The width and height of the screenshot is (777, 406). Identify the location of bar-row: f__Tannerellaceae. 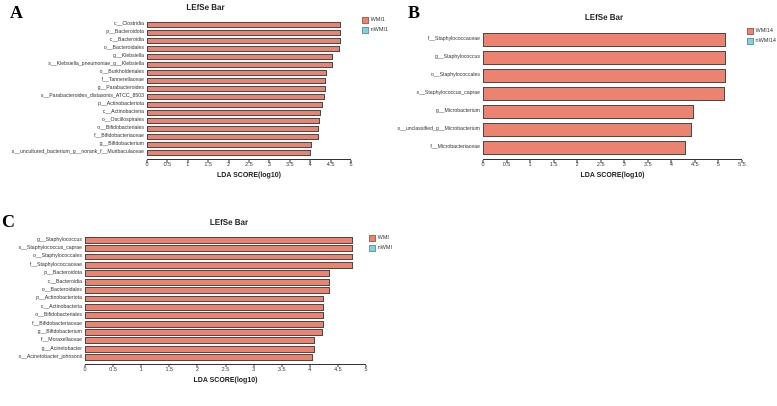
(195, 81).